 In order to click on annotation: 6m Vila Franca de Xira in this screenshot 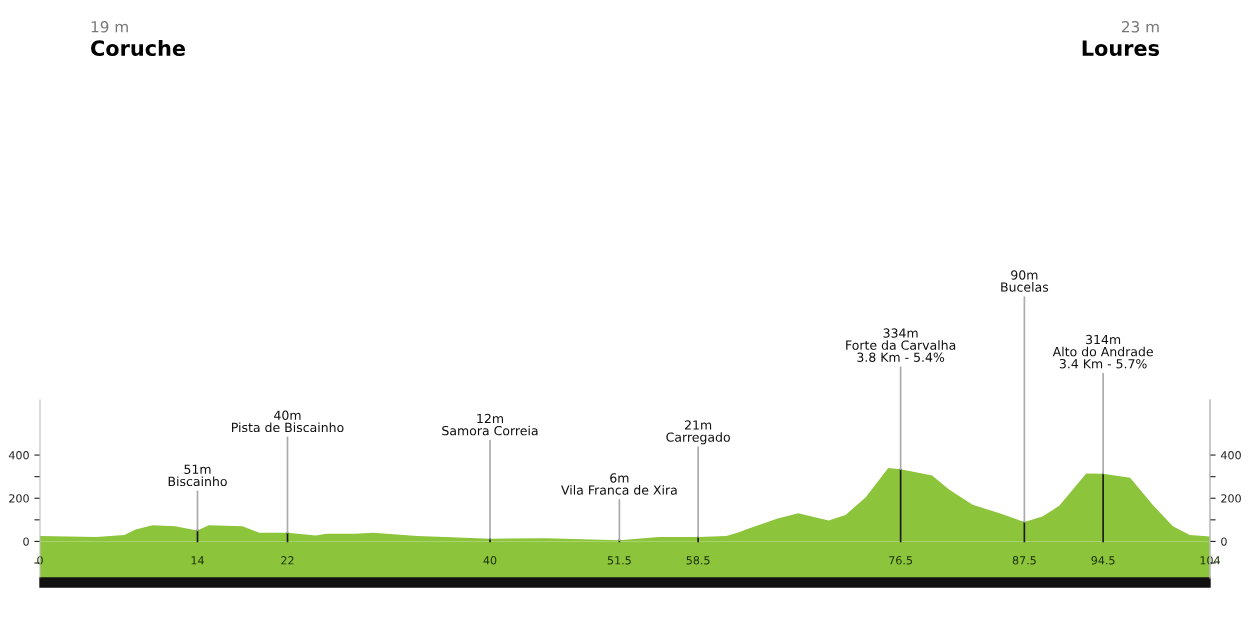, I will do `click(619, 484)`.